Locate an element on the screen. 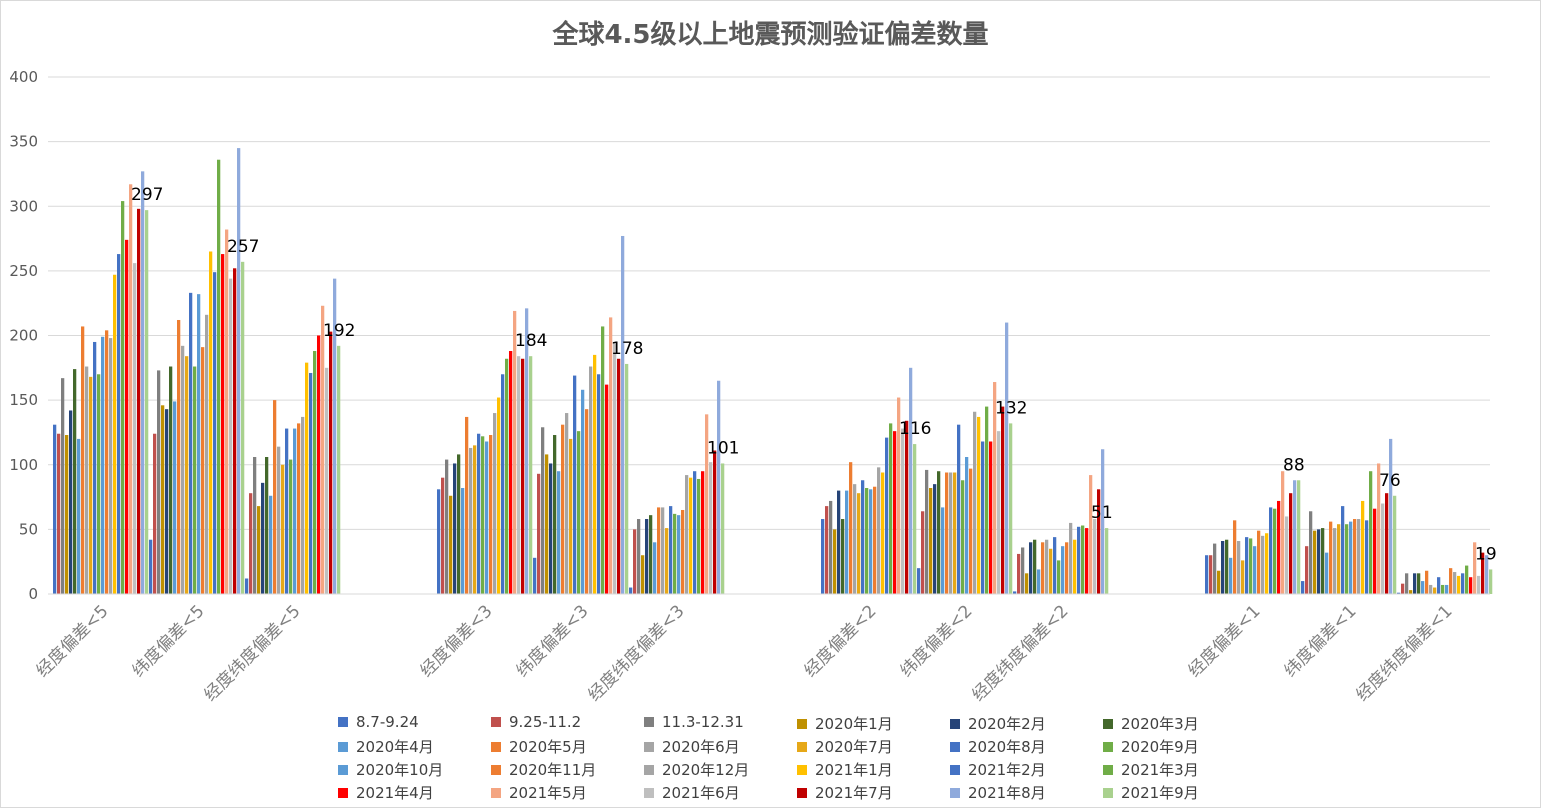 The height and width of the screenshot is (808, 1541). y-tick-label: 300 is located at coordinates (23, 206).